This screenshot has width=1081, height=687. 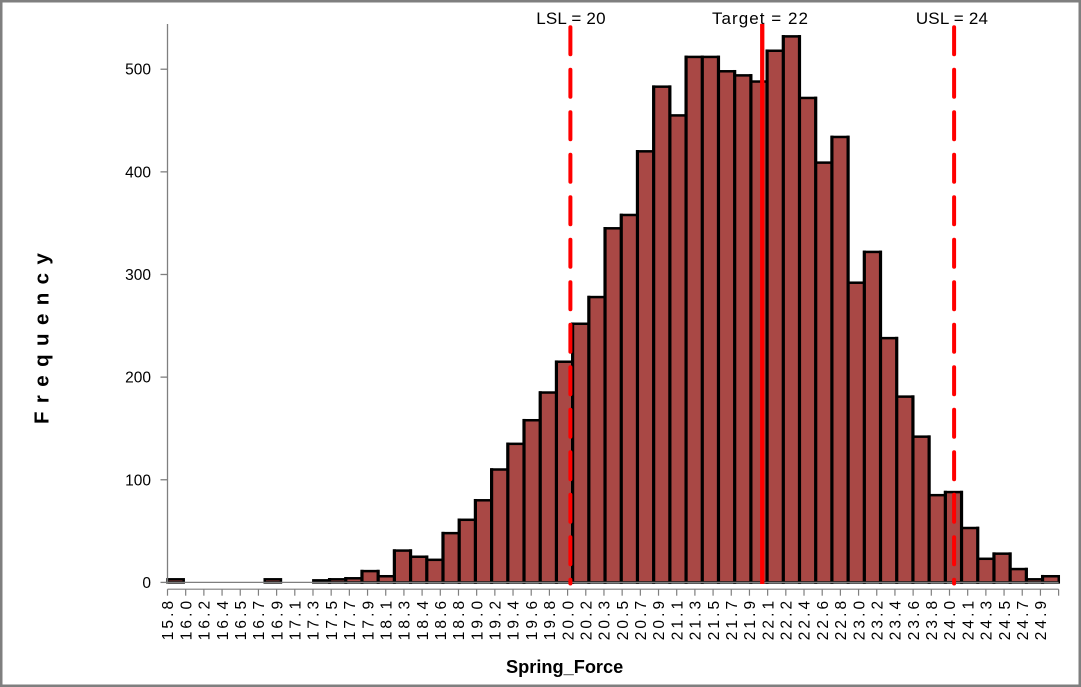 What do you see at coordinates (138, 378) in the screenshot?
I see `svg-text: 200` at bounding box center [138, 378].